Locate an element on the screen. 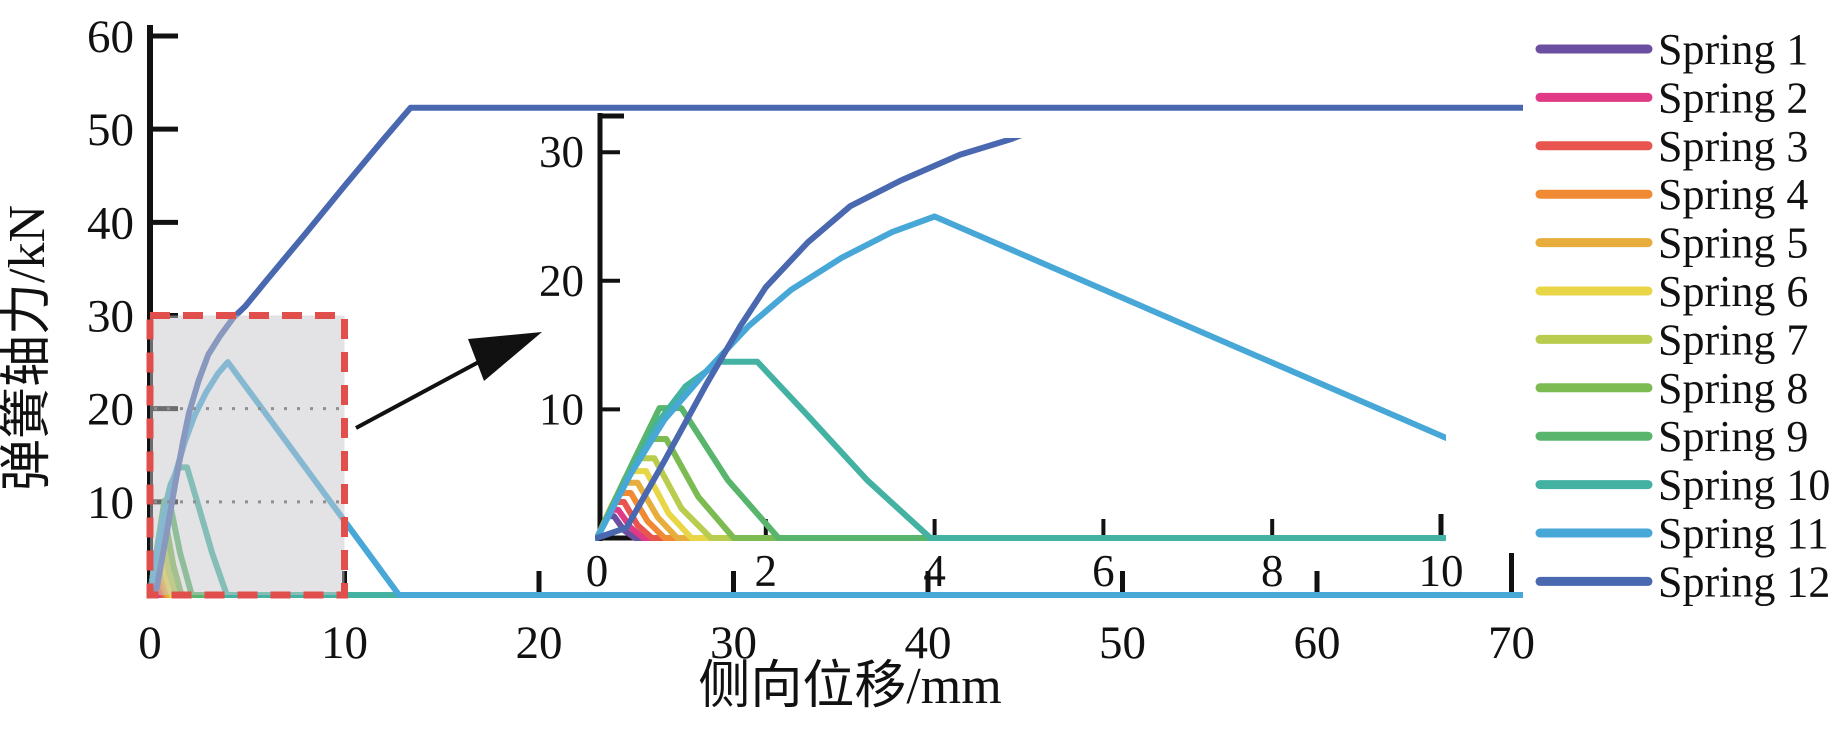  legend-item-spring-8: Spring 8 is located at coordinates (1671, 388).